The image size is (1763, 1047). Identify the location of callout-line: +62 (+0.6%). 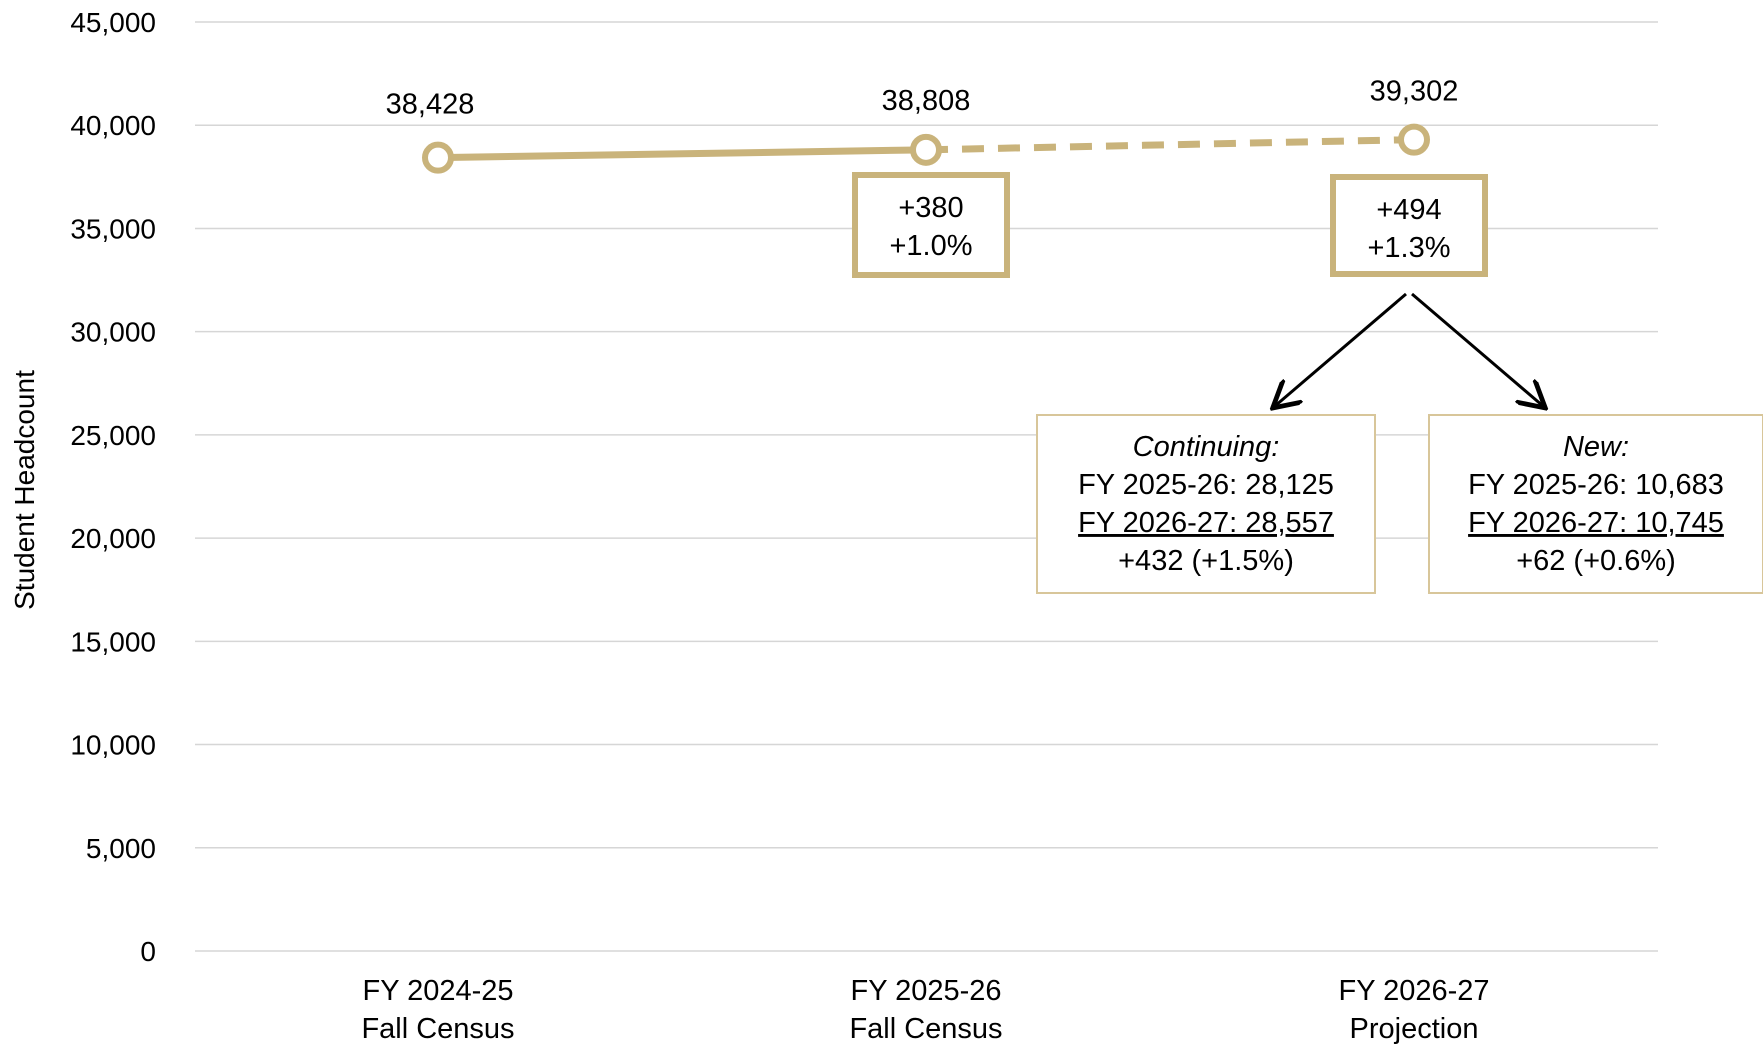
(1596, 561).